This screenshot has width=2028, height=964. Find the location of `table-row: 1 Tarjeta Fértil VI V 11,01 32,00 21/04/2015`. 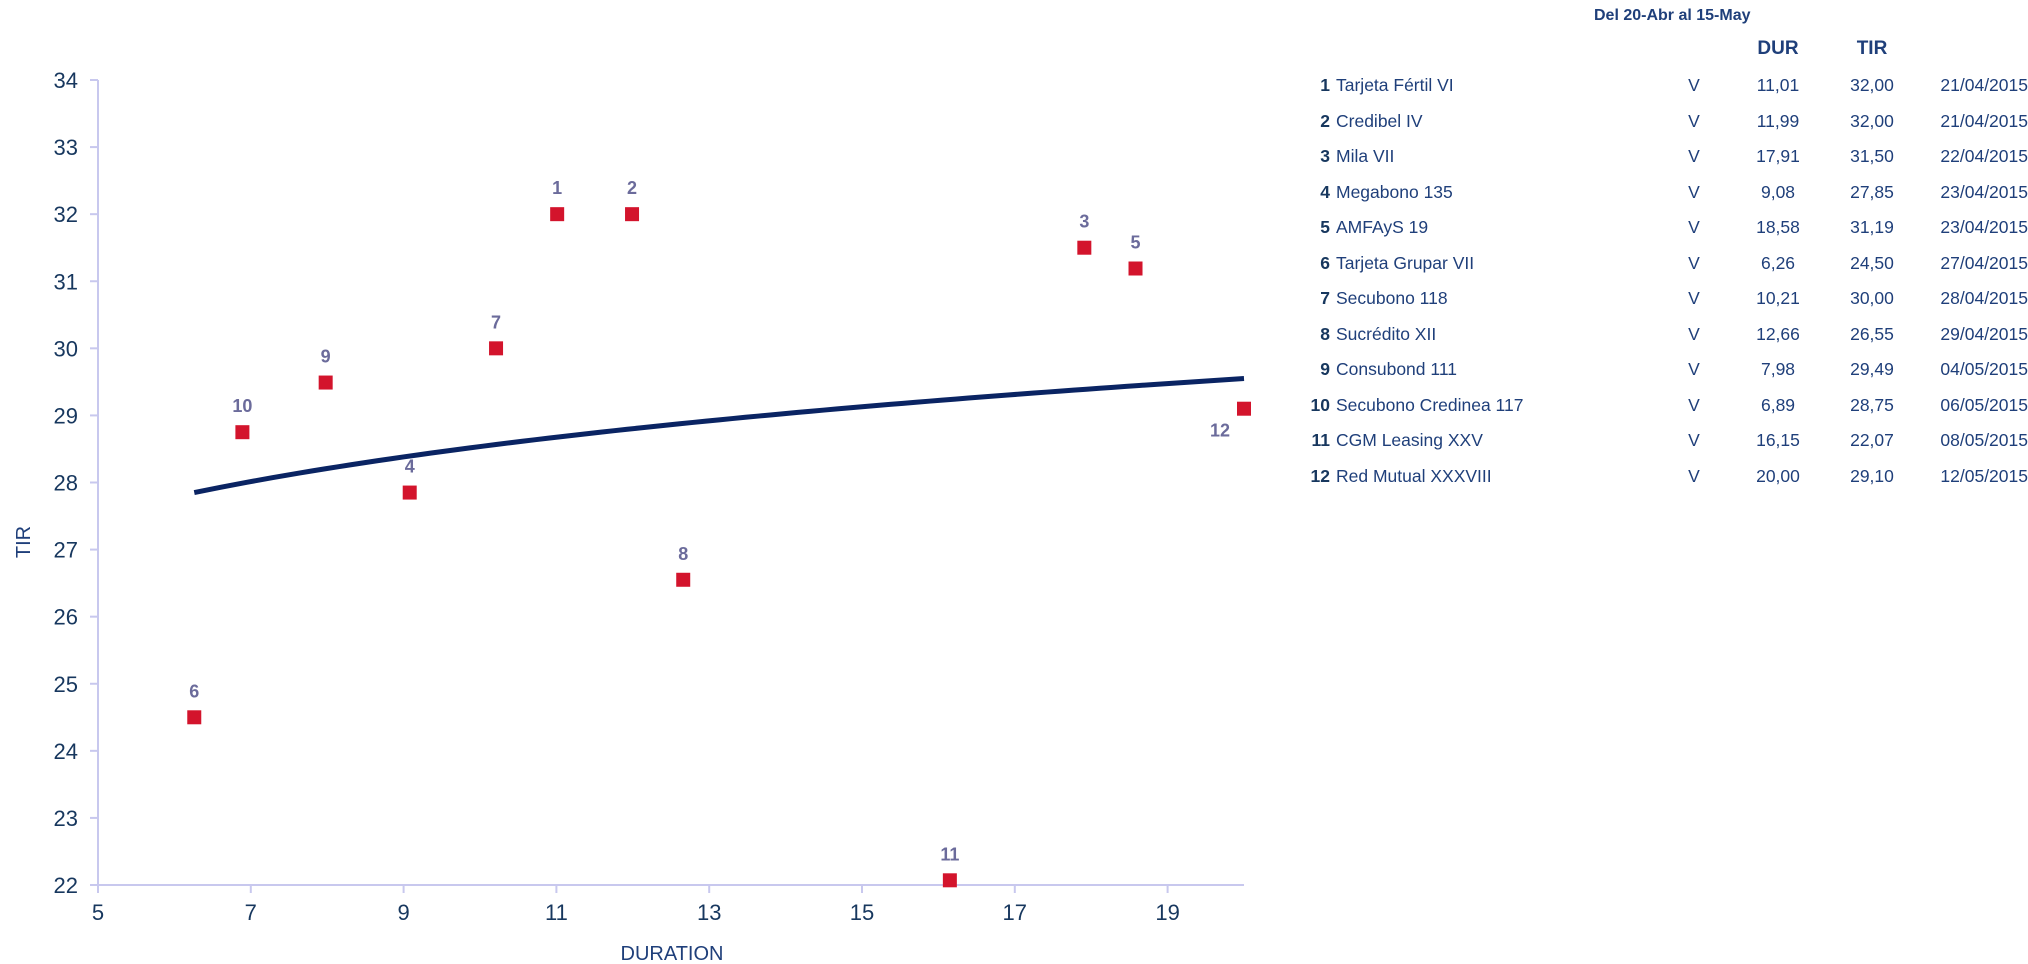

table-row: 1 Tarjeta Fértil VI V 11,01 32,00 21/04/2015 is located at coordinates (1662, 89).